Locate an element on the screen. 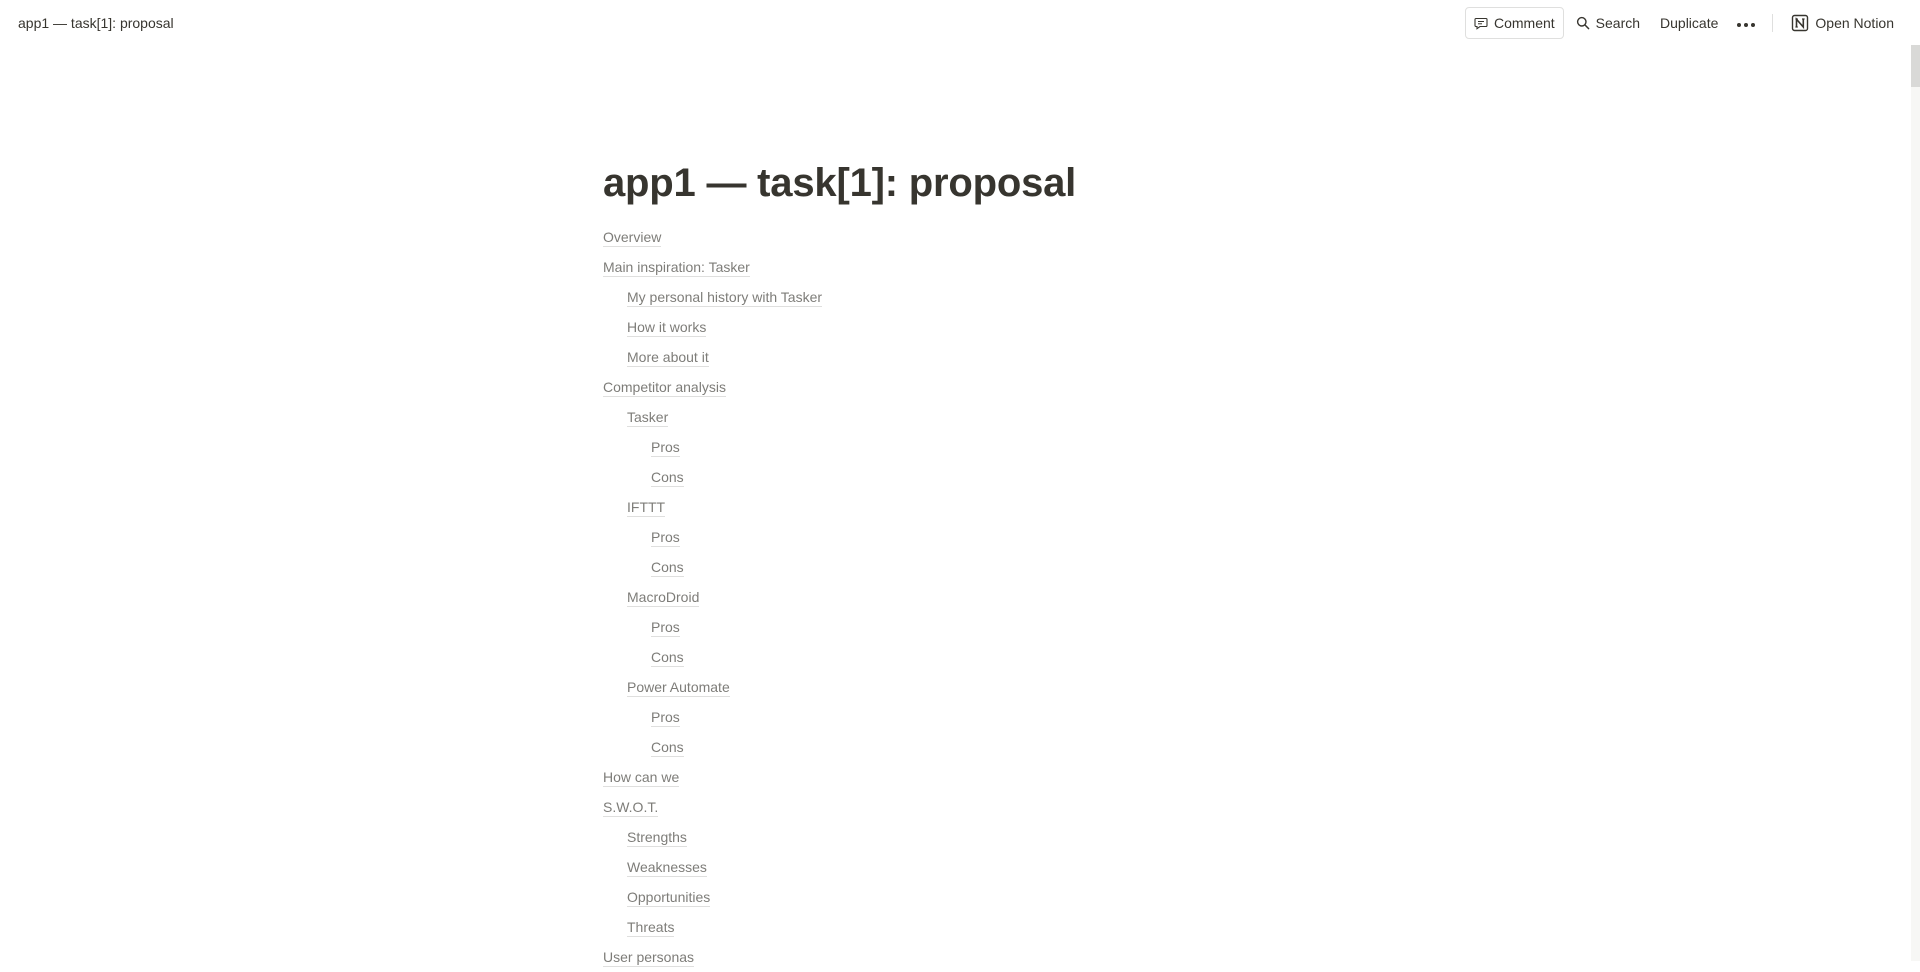  comment-icon is located at coordinates (1481, 23).